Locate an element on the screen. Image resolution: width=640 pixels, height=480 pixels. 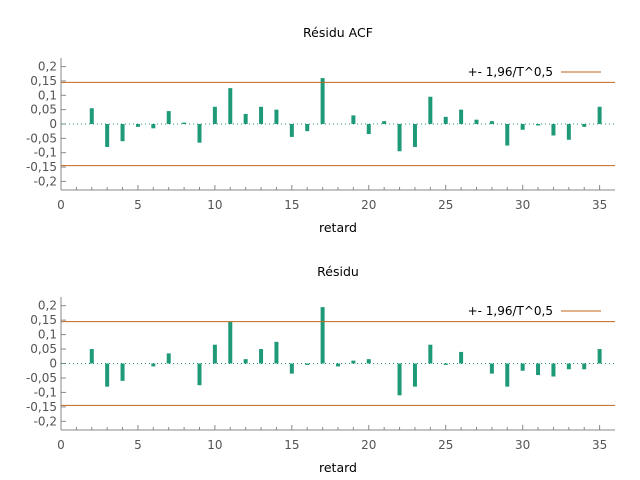
y-tick-label: -0,05 is located at coordinates (41, 378).